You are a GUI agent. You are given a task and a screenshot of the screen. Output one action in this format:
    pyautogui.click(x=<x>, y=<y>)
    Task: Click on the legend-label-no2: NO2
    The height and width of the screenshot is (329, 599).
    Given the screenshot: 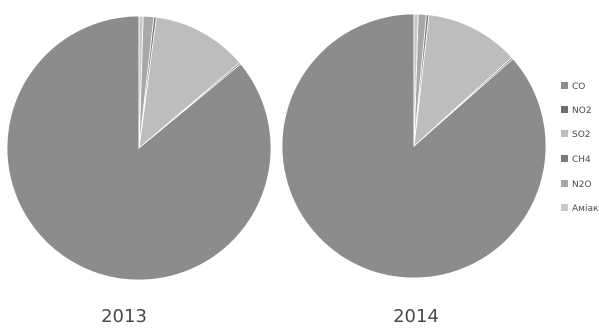 What is the action you would take?
    pyautogui.click(x=582, y=111)
    